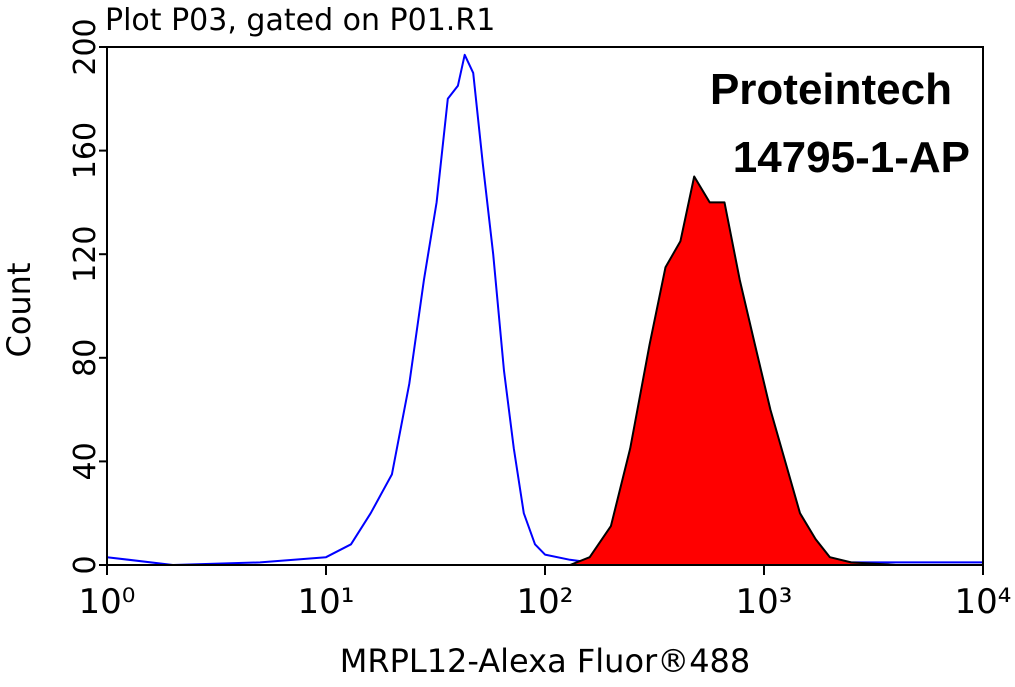 The width and height of the screenshot is (1015, 687). I want to click on x-tick-label: 10⁰, so click(107, 602).